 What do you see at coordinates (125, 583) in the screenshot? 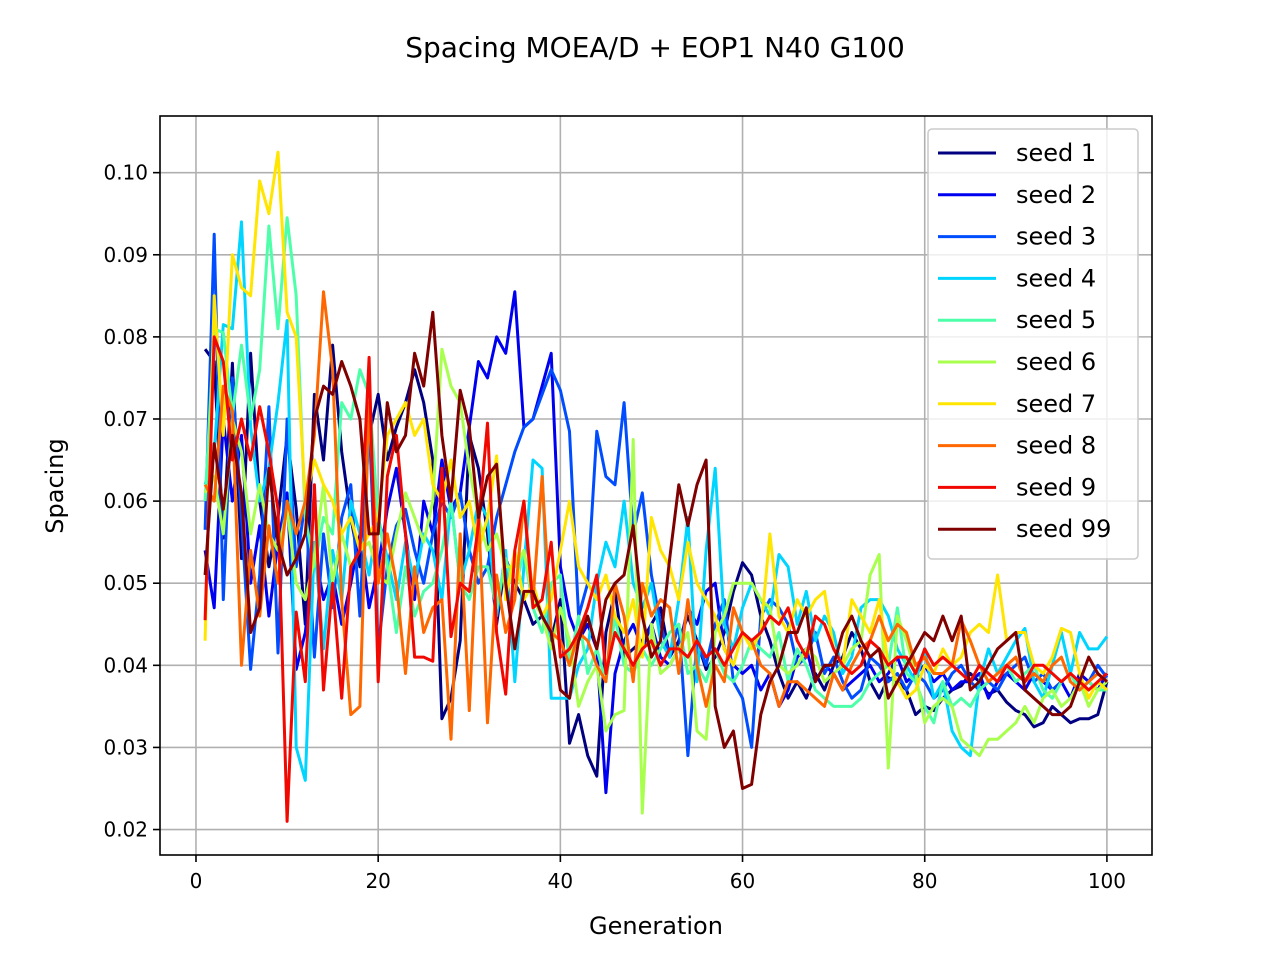
I see `y-tick-label: 0.05` at bounding box center [125, 583].